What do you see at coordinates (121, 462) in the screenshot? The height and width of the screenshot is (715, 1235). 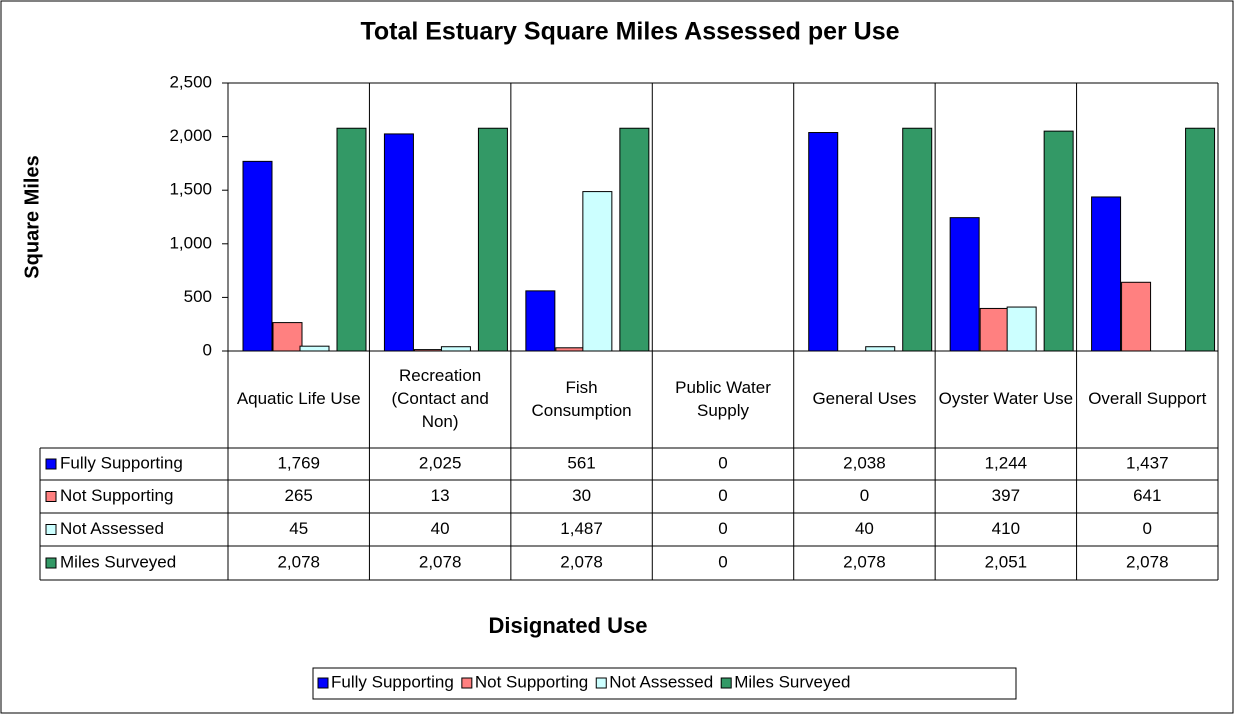 I see `table-row-label: Fully Supporting` at bounding box center [121, 462].